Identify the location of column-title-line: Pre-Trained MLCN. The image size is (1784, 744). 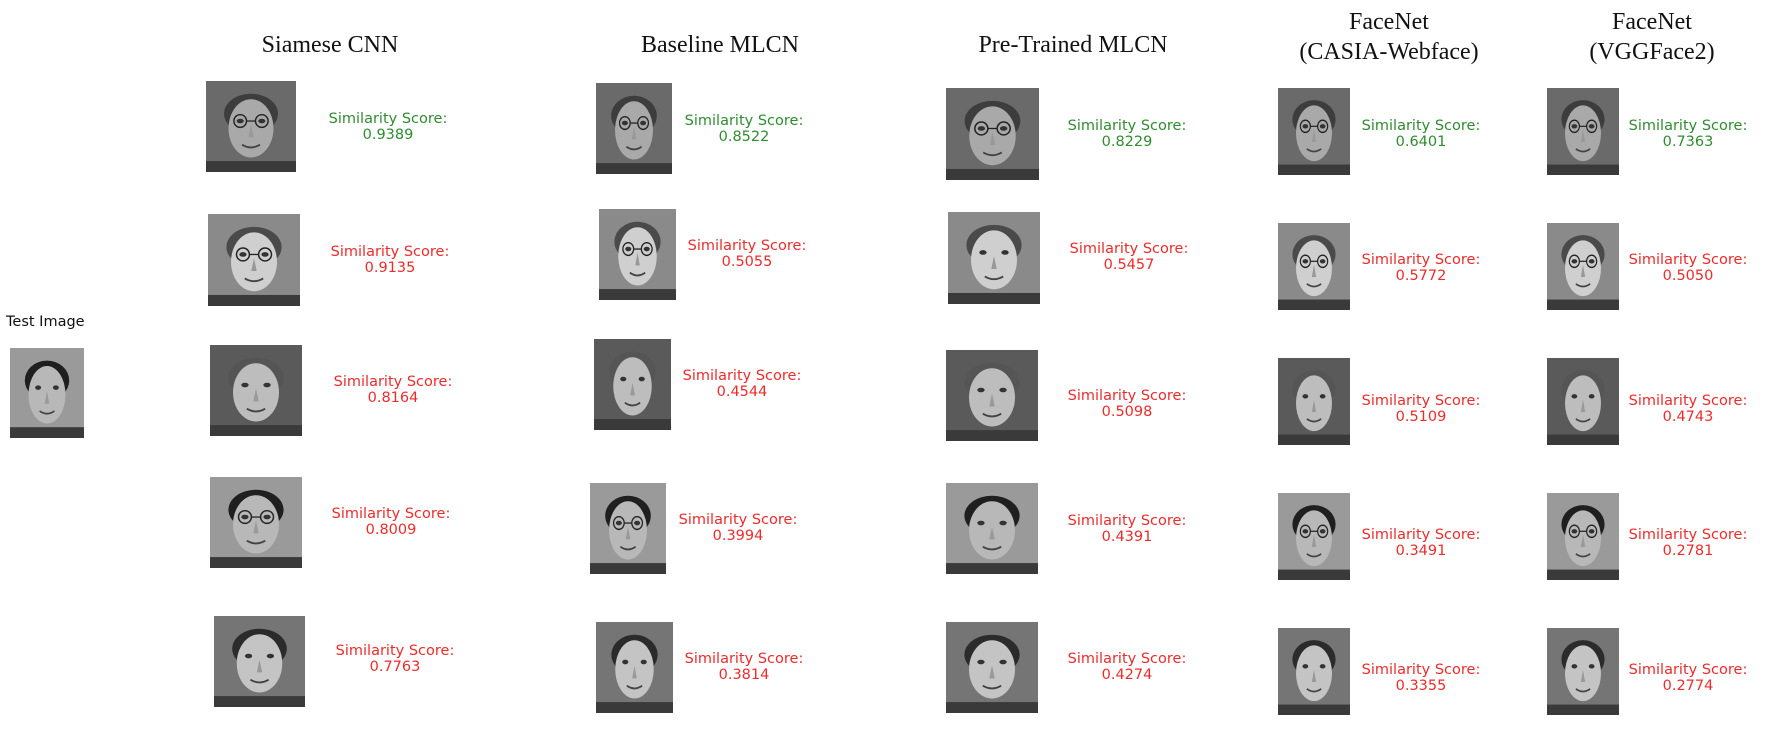
(1073, 45).